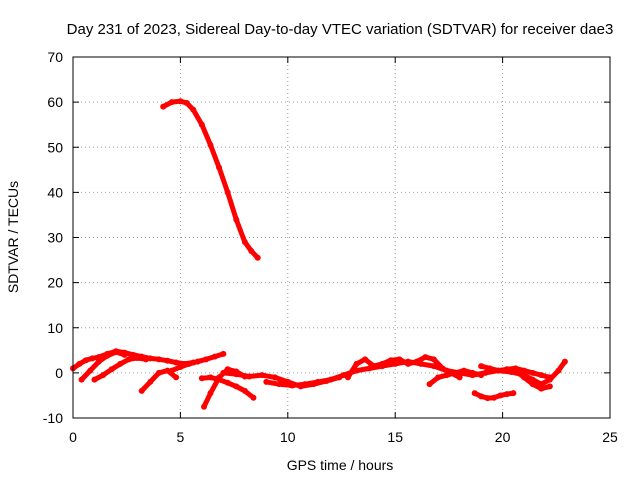 The image size is (640, 480). Describe the element at coordinates (181, 437) in the screenshot. I see `x-tick-label: 5` at that location.